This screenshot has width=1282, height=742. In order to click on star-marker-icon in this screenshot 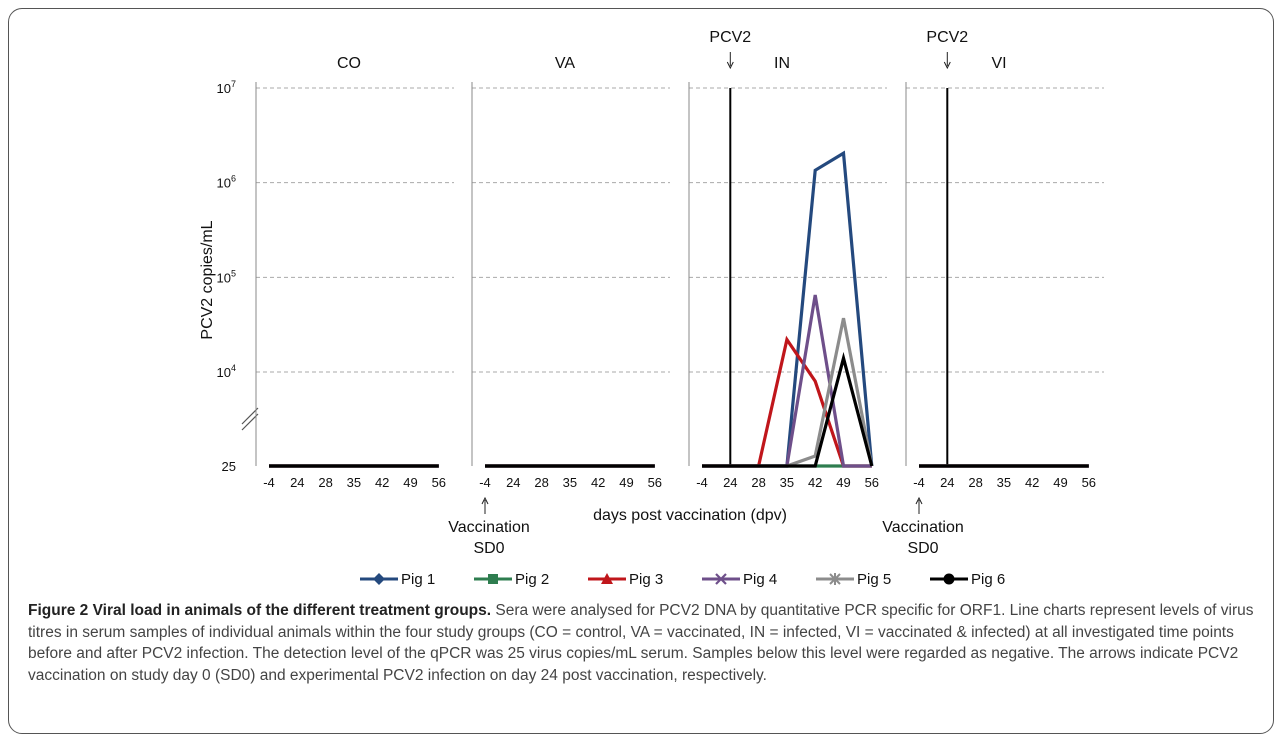, I will do `click(835, 579)`.